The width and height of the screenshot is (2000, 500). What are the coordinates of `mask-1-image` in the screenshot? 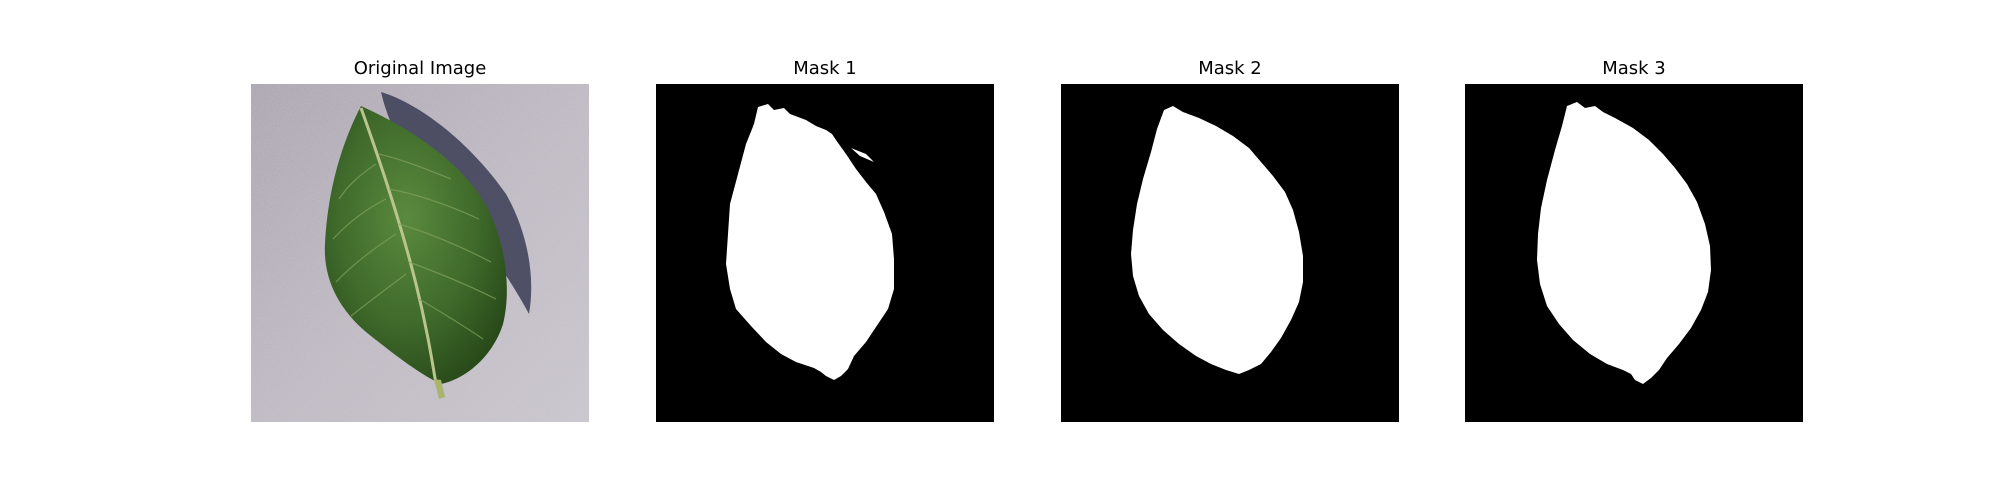 It's located at (825, 253).